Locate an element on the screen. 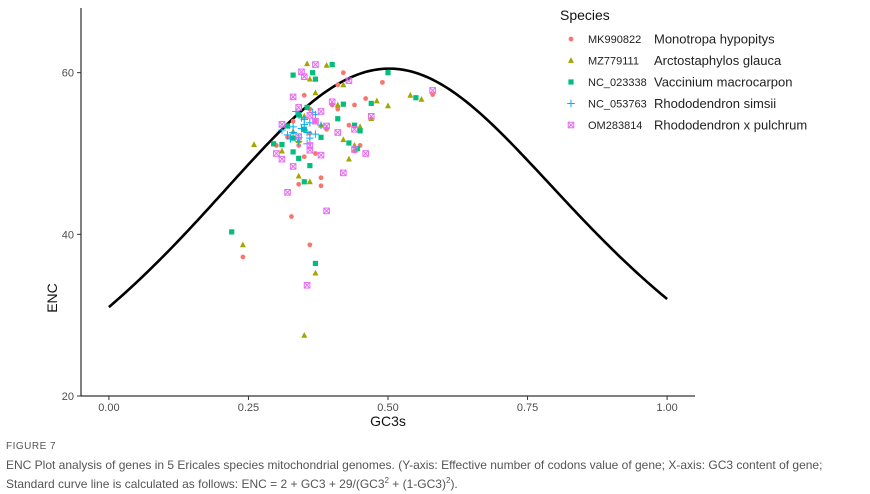 This screenshot has height=494, width=870. x-axis-label: GC3s is located at coordinates (388, 421).